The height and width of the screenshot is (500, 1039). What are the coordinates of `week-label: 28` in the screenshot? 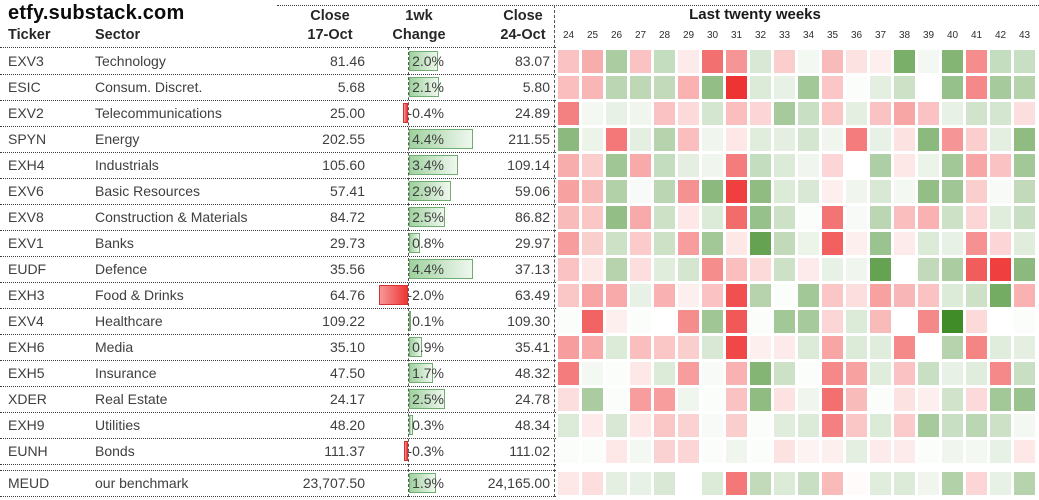 It's located at (664, 35).